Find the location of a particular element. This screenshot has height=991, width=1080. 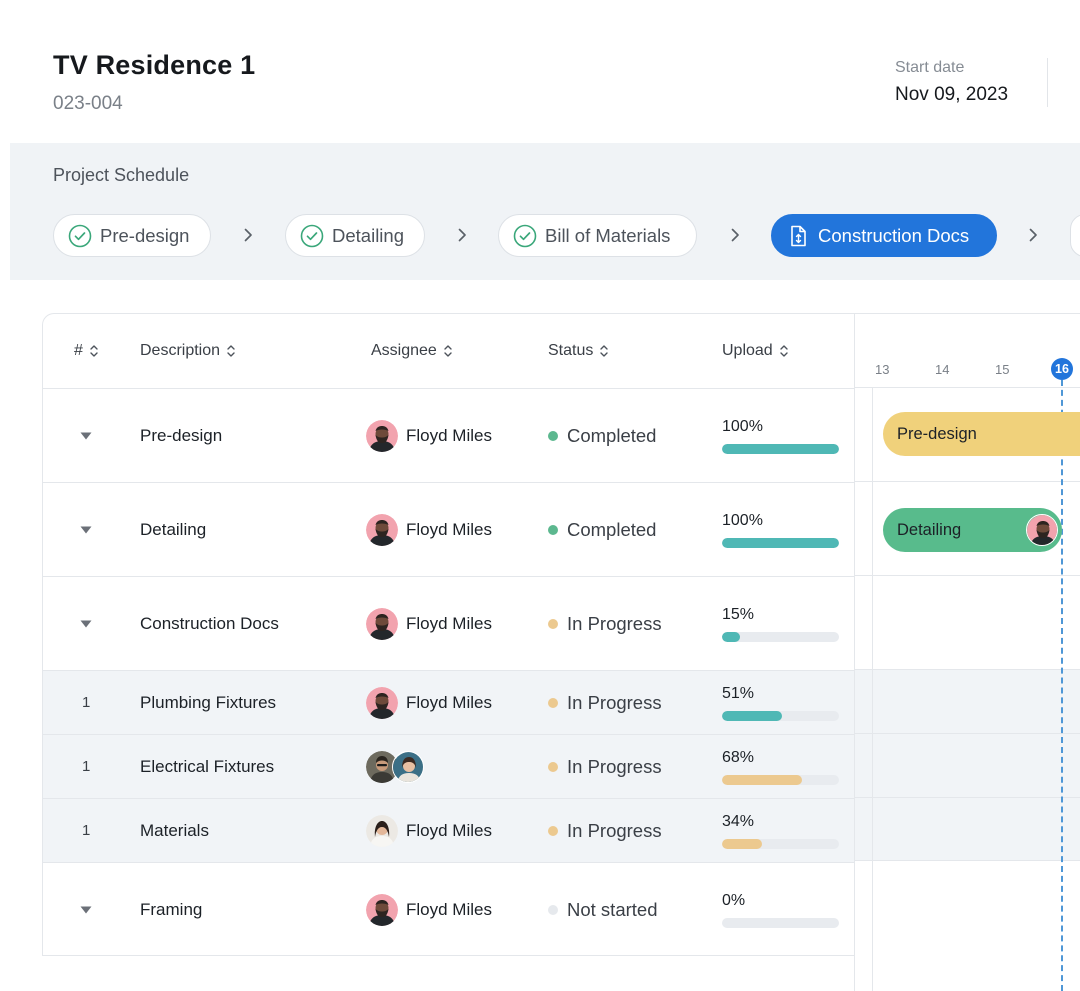

step-detailing: Detailing is located at coordinates (355, 235).